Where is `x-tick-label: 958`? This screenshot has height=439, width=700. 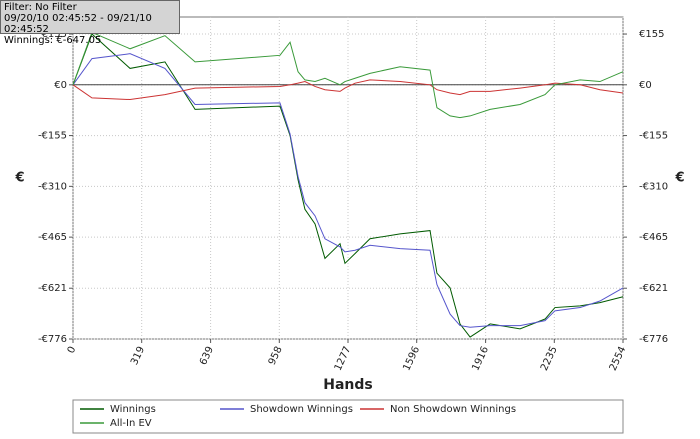
x-tick-label: 958 is located at coordinates (276, 356).